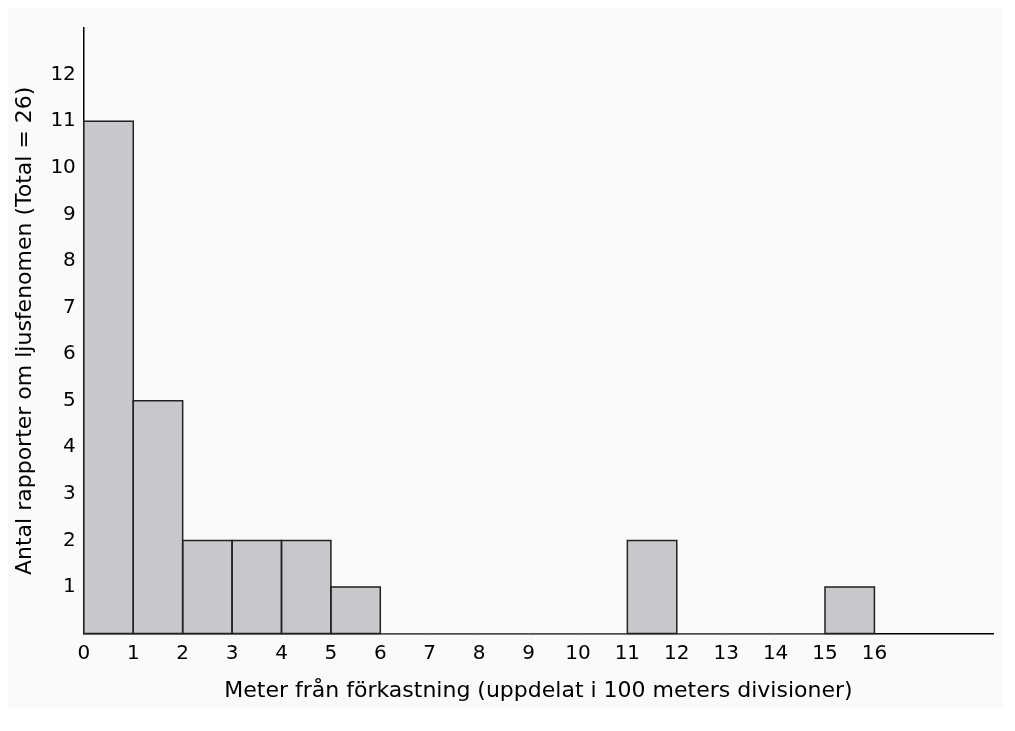  What do you see at coordinates (677, 651) in the screenshot?
I see `x-tick-label: 12` at bounding box center [677, 651].